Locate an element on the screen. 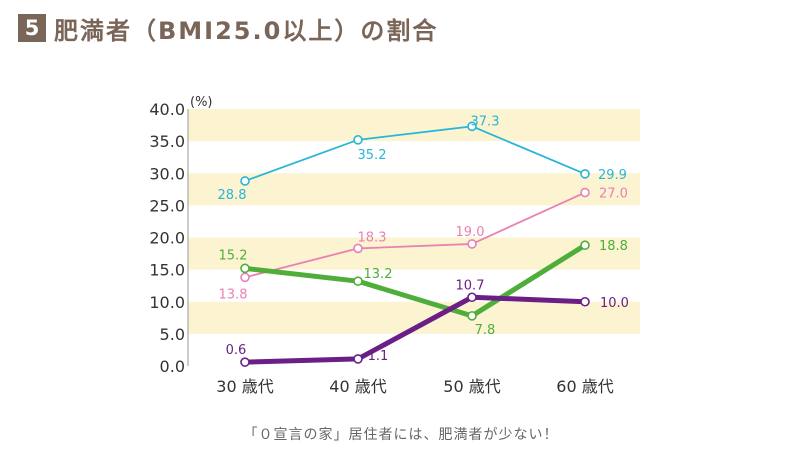 The width and height of the screenshot is (802, 470). data-label: 18.3 is located at coordinates (372, 237).